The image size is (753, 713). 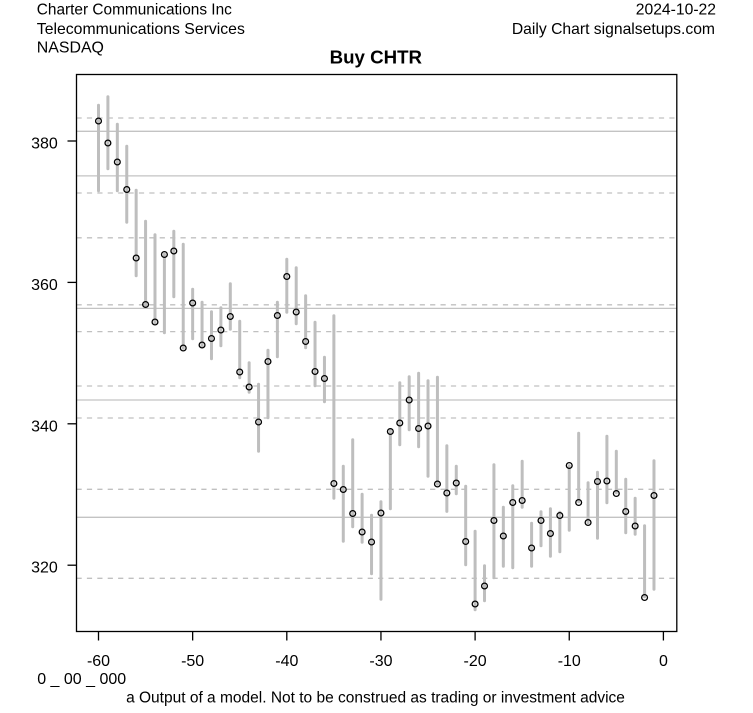 I want to click on svg-text: Daily Chart signalsetups.com, so click(x=613, y=29).